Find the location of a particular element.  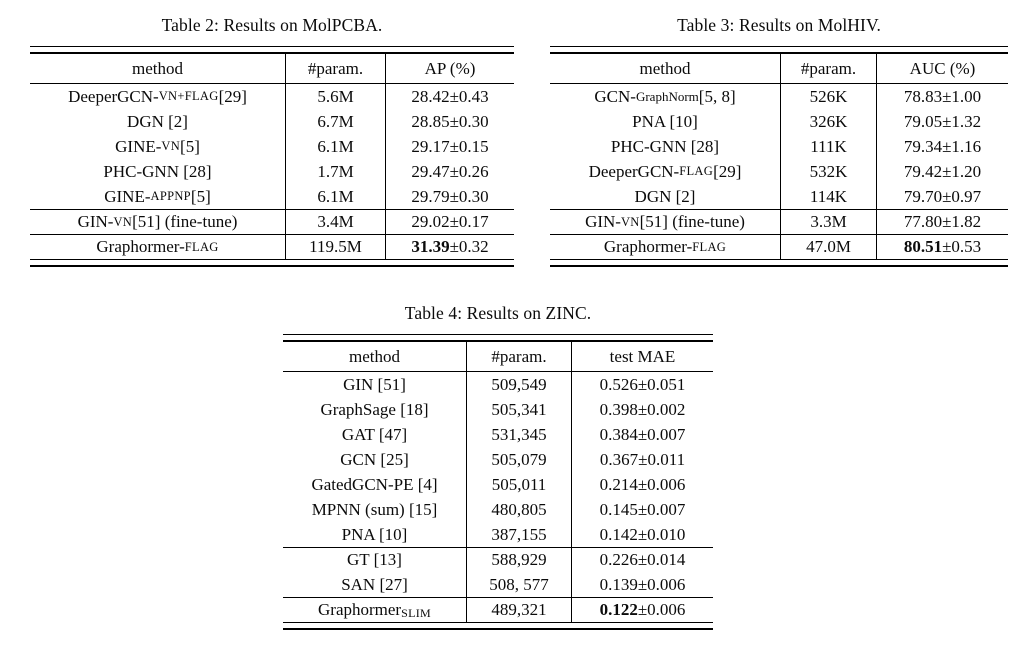

method-text: GatedGCN-PE [4] is located at coordinates (374, 484).